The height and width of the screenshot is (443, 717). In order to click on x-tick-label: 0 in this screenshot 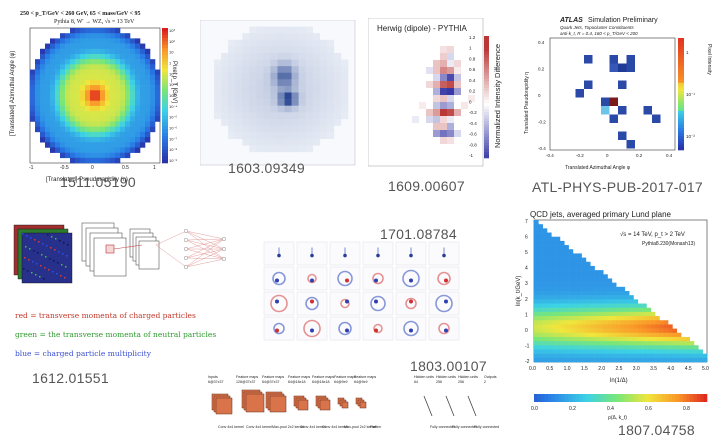, I will do `click(92, 168)`.